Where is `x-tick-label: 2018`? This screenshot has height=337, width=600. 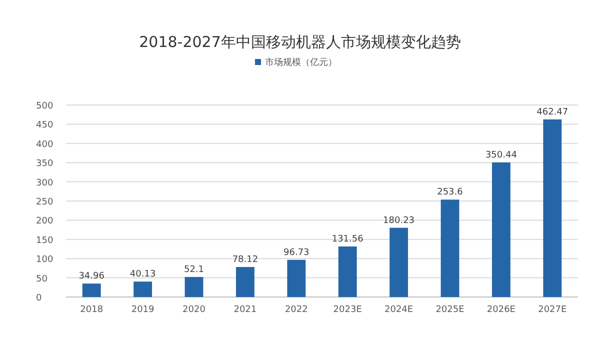 x-tick-label: 2018 is located at coordinates (92, 310).